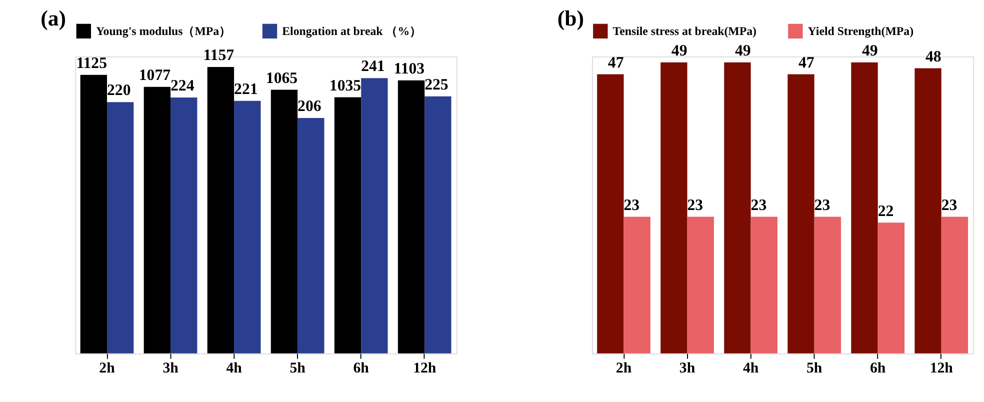 The width and height of the screenshot is (984, 402). What do you see at coordinates (92, 63) in the screenshot?
I see `data-label: 1125` at bounding box center [92, 63].